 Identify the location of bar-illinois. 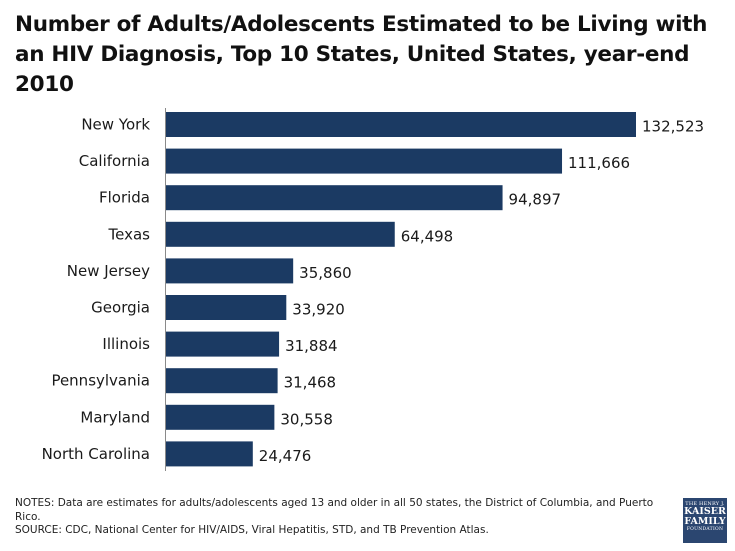
(223, 344).